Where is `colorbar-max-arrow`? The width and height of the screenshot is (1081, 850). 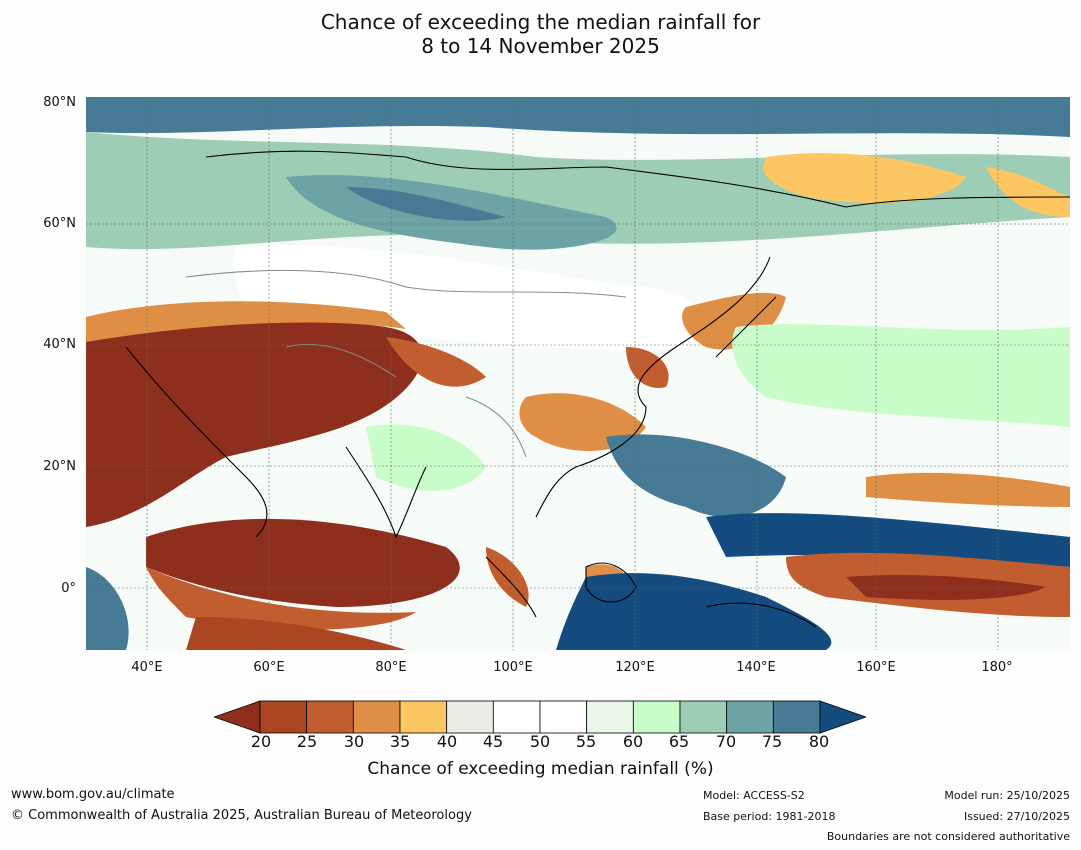
colorbar-max-arrow is located at coordinates (842, 717).